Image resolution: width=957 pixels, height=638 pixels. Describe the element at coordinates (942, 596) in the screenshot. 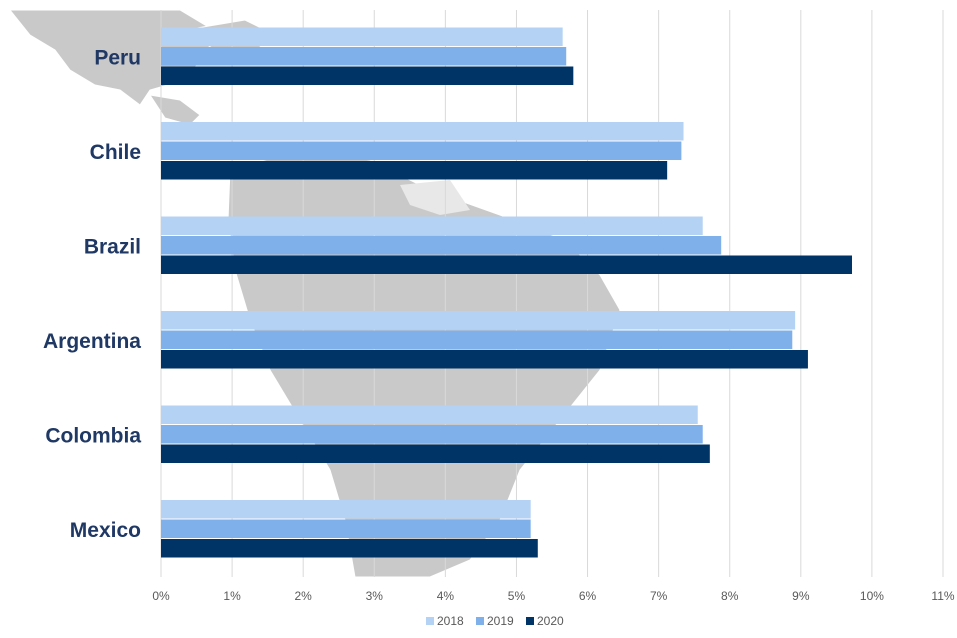

I see `x-tick-label: 11%` at that location.